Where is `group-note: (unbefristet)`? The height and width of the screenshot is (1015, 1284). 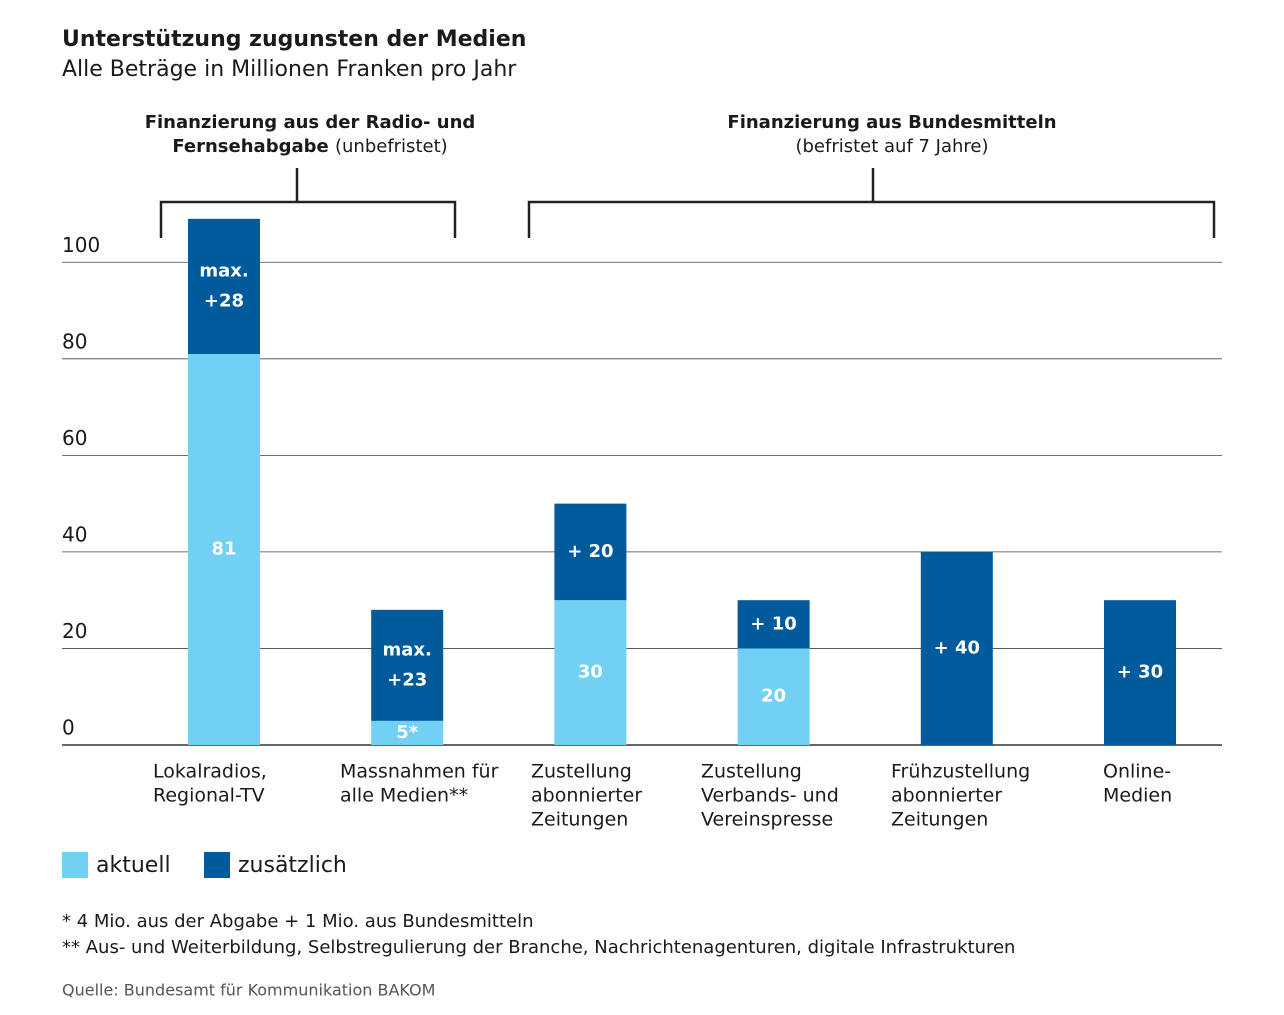
group-note: (unbefristet) is located at coordinates (391, 146).